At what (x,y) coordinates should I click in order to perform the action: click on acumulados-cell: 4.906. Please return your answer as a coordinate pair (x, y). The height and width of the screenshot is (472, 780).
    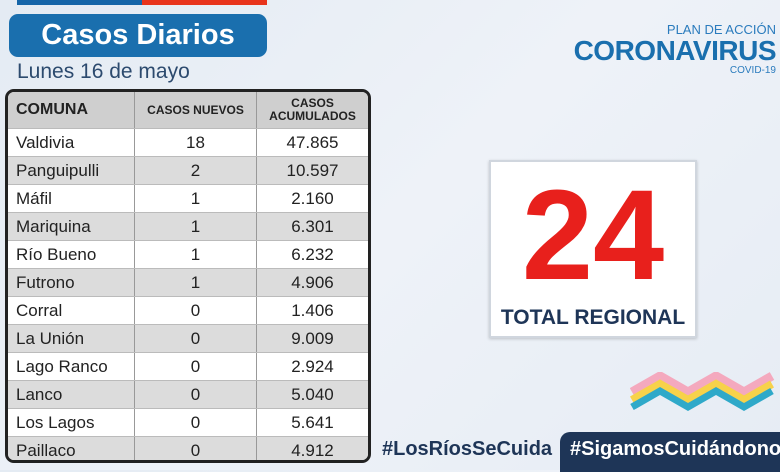
    Looking at the image, I should click on (312, 282).